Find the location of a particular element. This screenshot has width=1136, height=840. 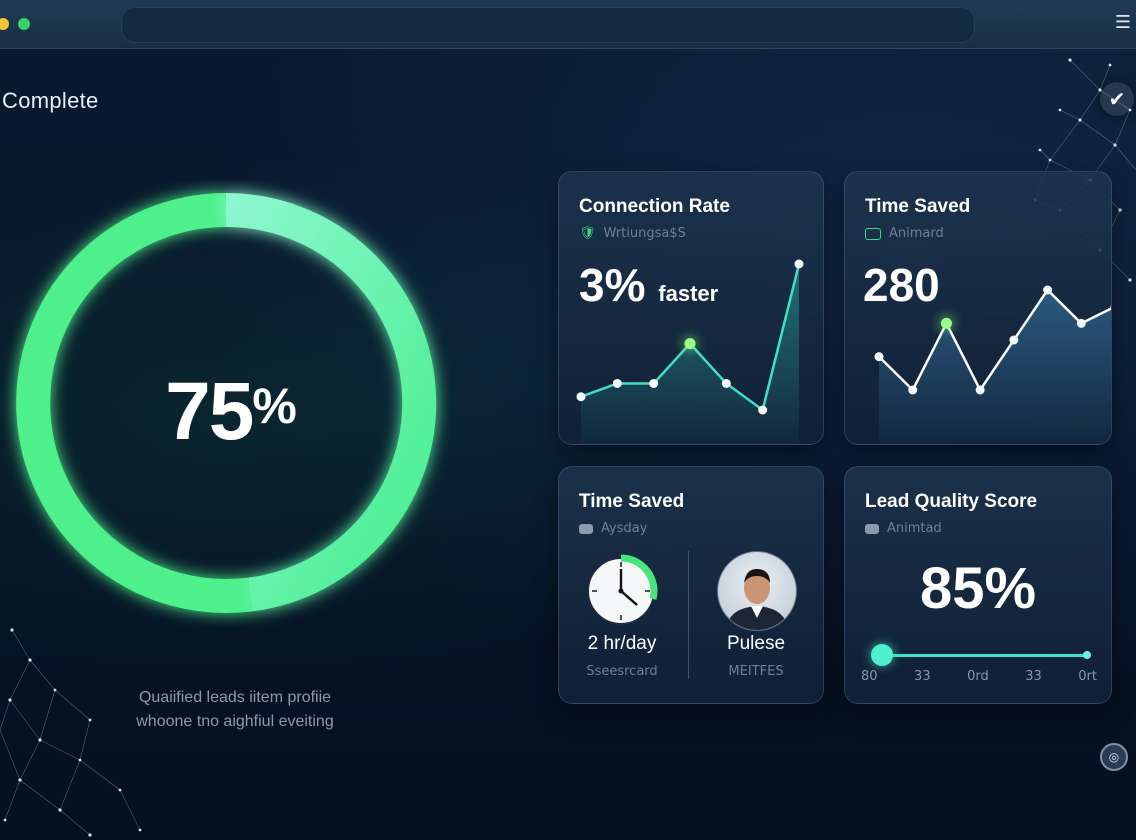

address-bar is located at coordinates (548, 25).